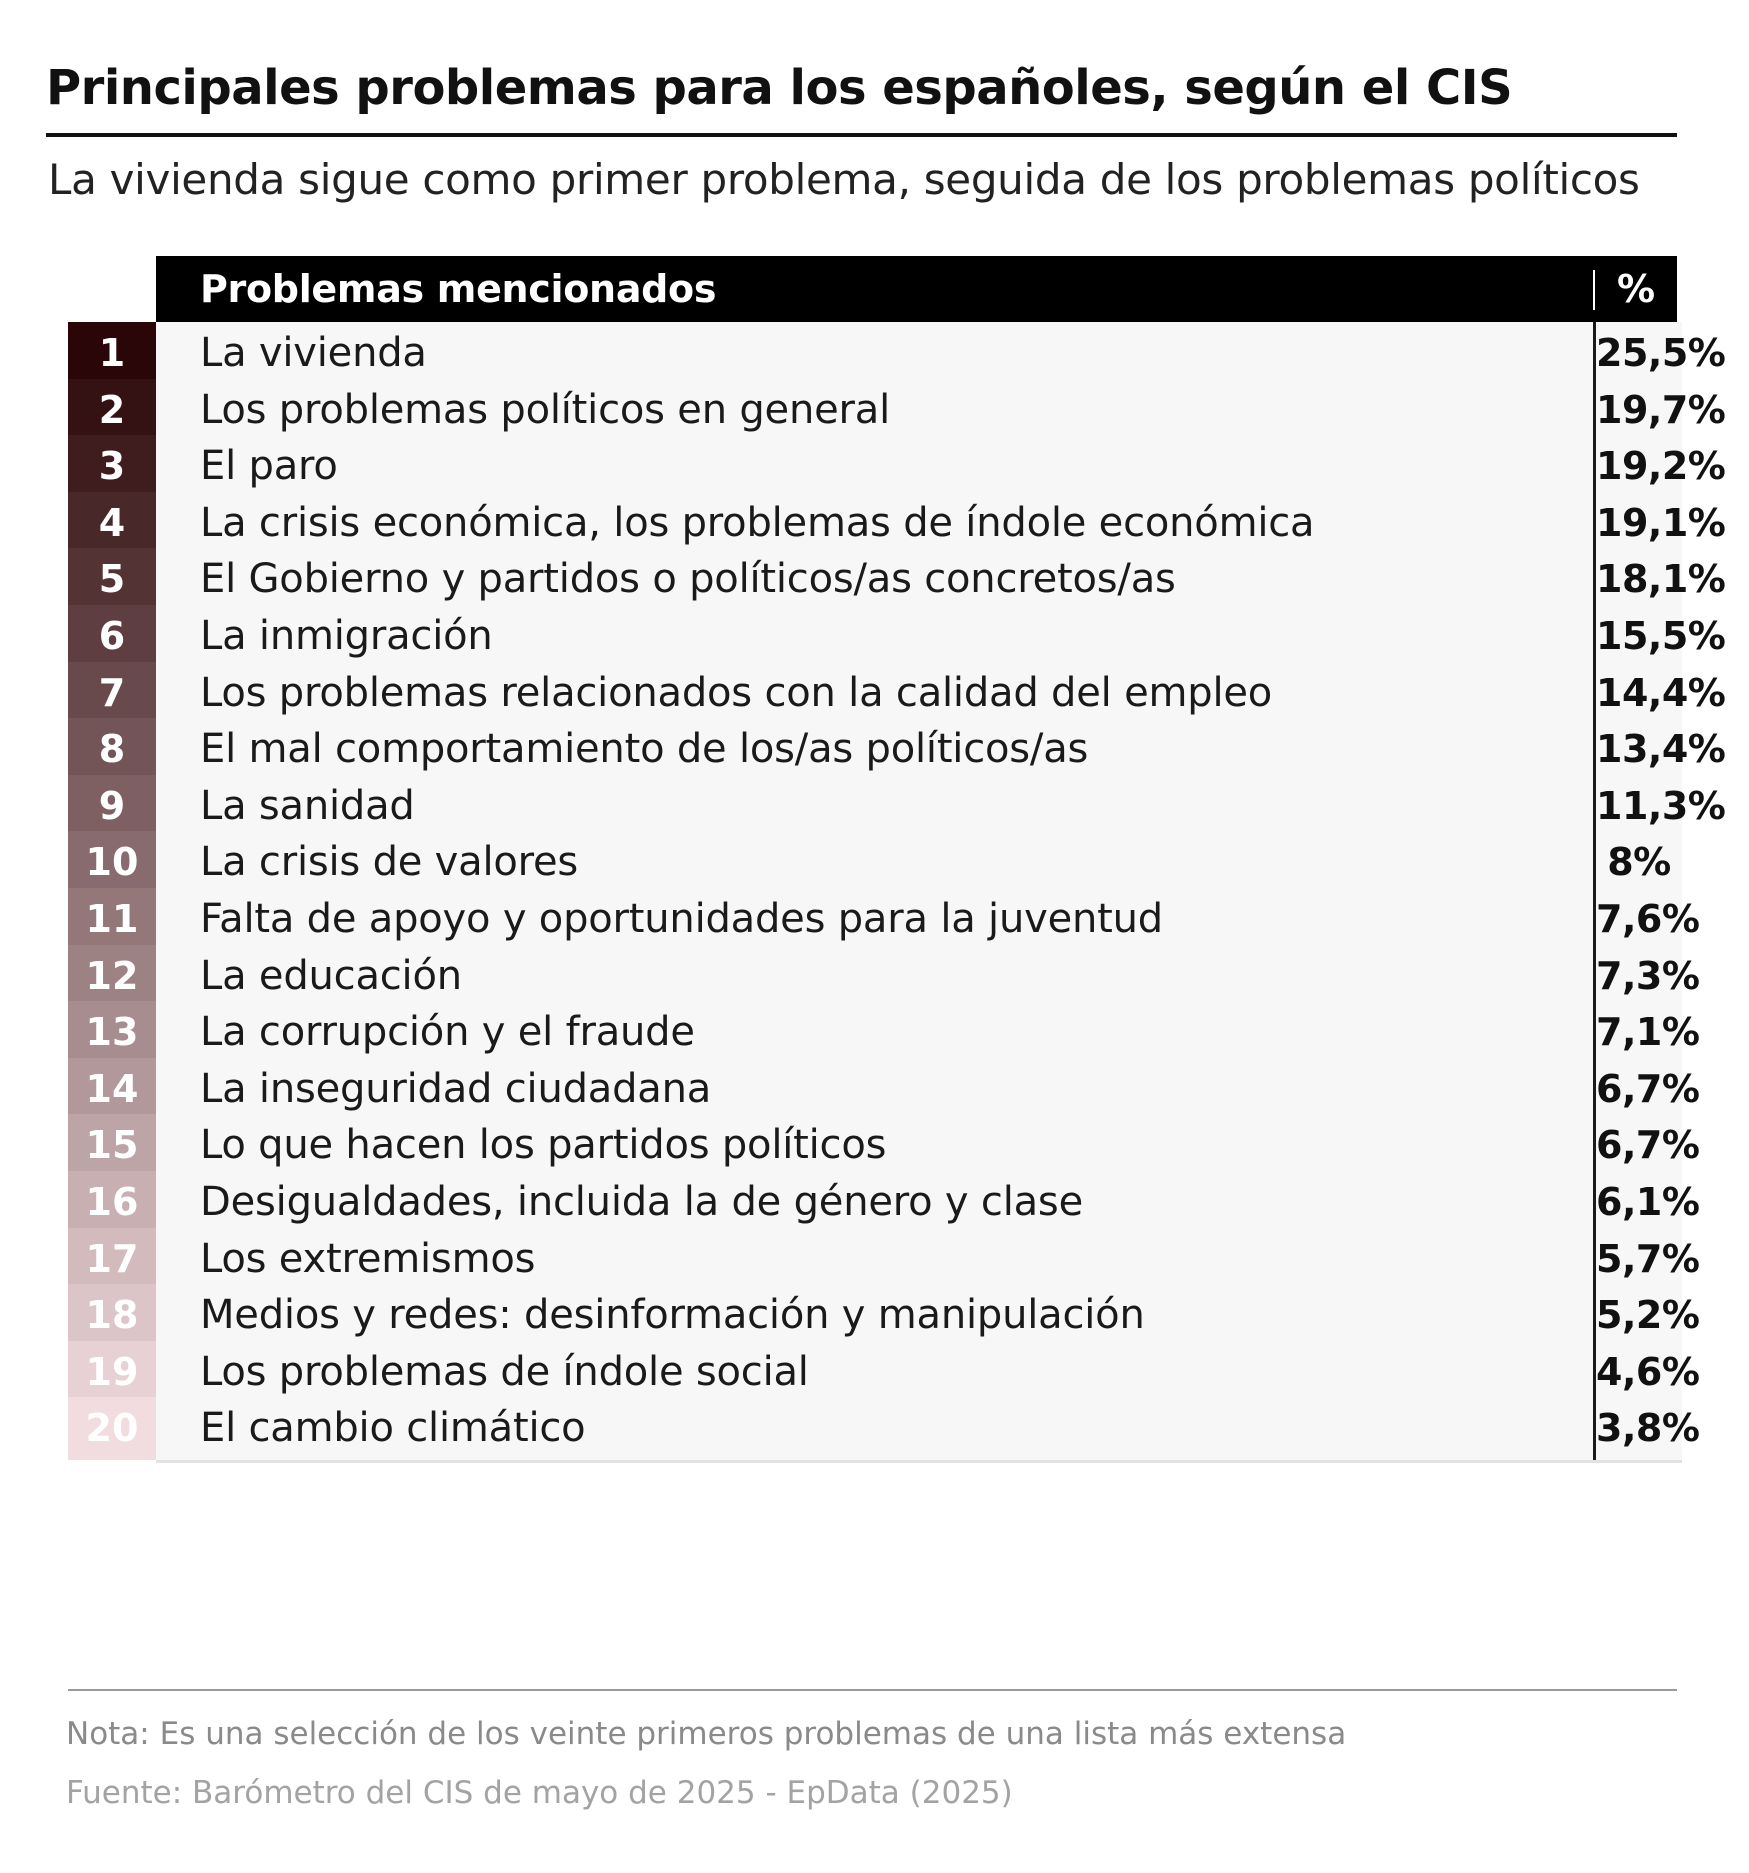 Image resolution: width=1749 pixels, height=1873 pixels. I want to click on percent-value: 25,5%, so click(1661, 353).